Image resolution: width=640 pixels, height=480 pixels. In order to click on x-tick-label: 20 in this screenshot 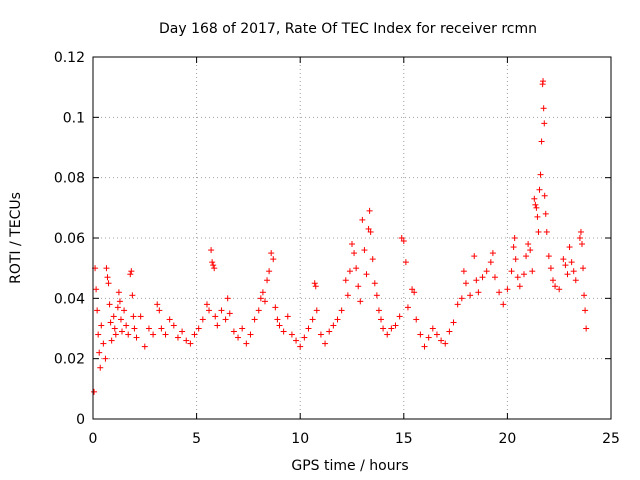, I will do `click(507, 439)`.